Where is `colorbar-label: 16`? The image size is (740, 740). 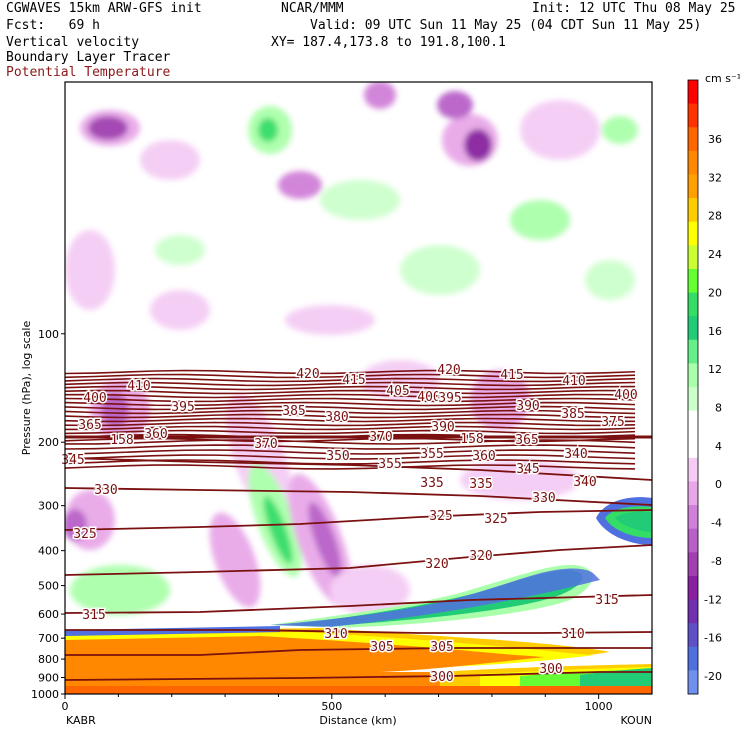
colorbar-label: 16 is located at coordinates (715, 331).